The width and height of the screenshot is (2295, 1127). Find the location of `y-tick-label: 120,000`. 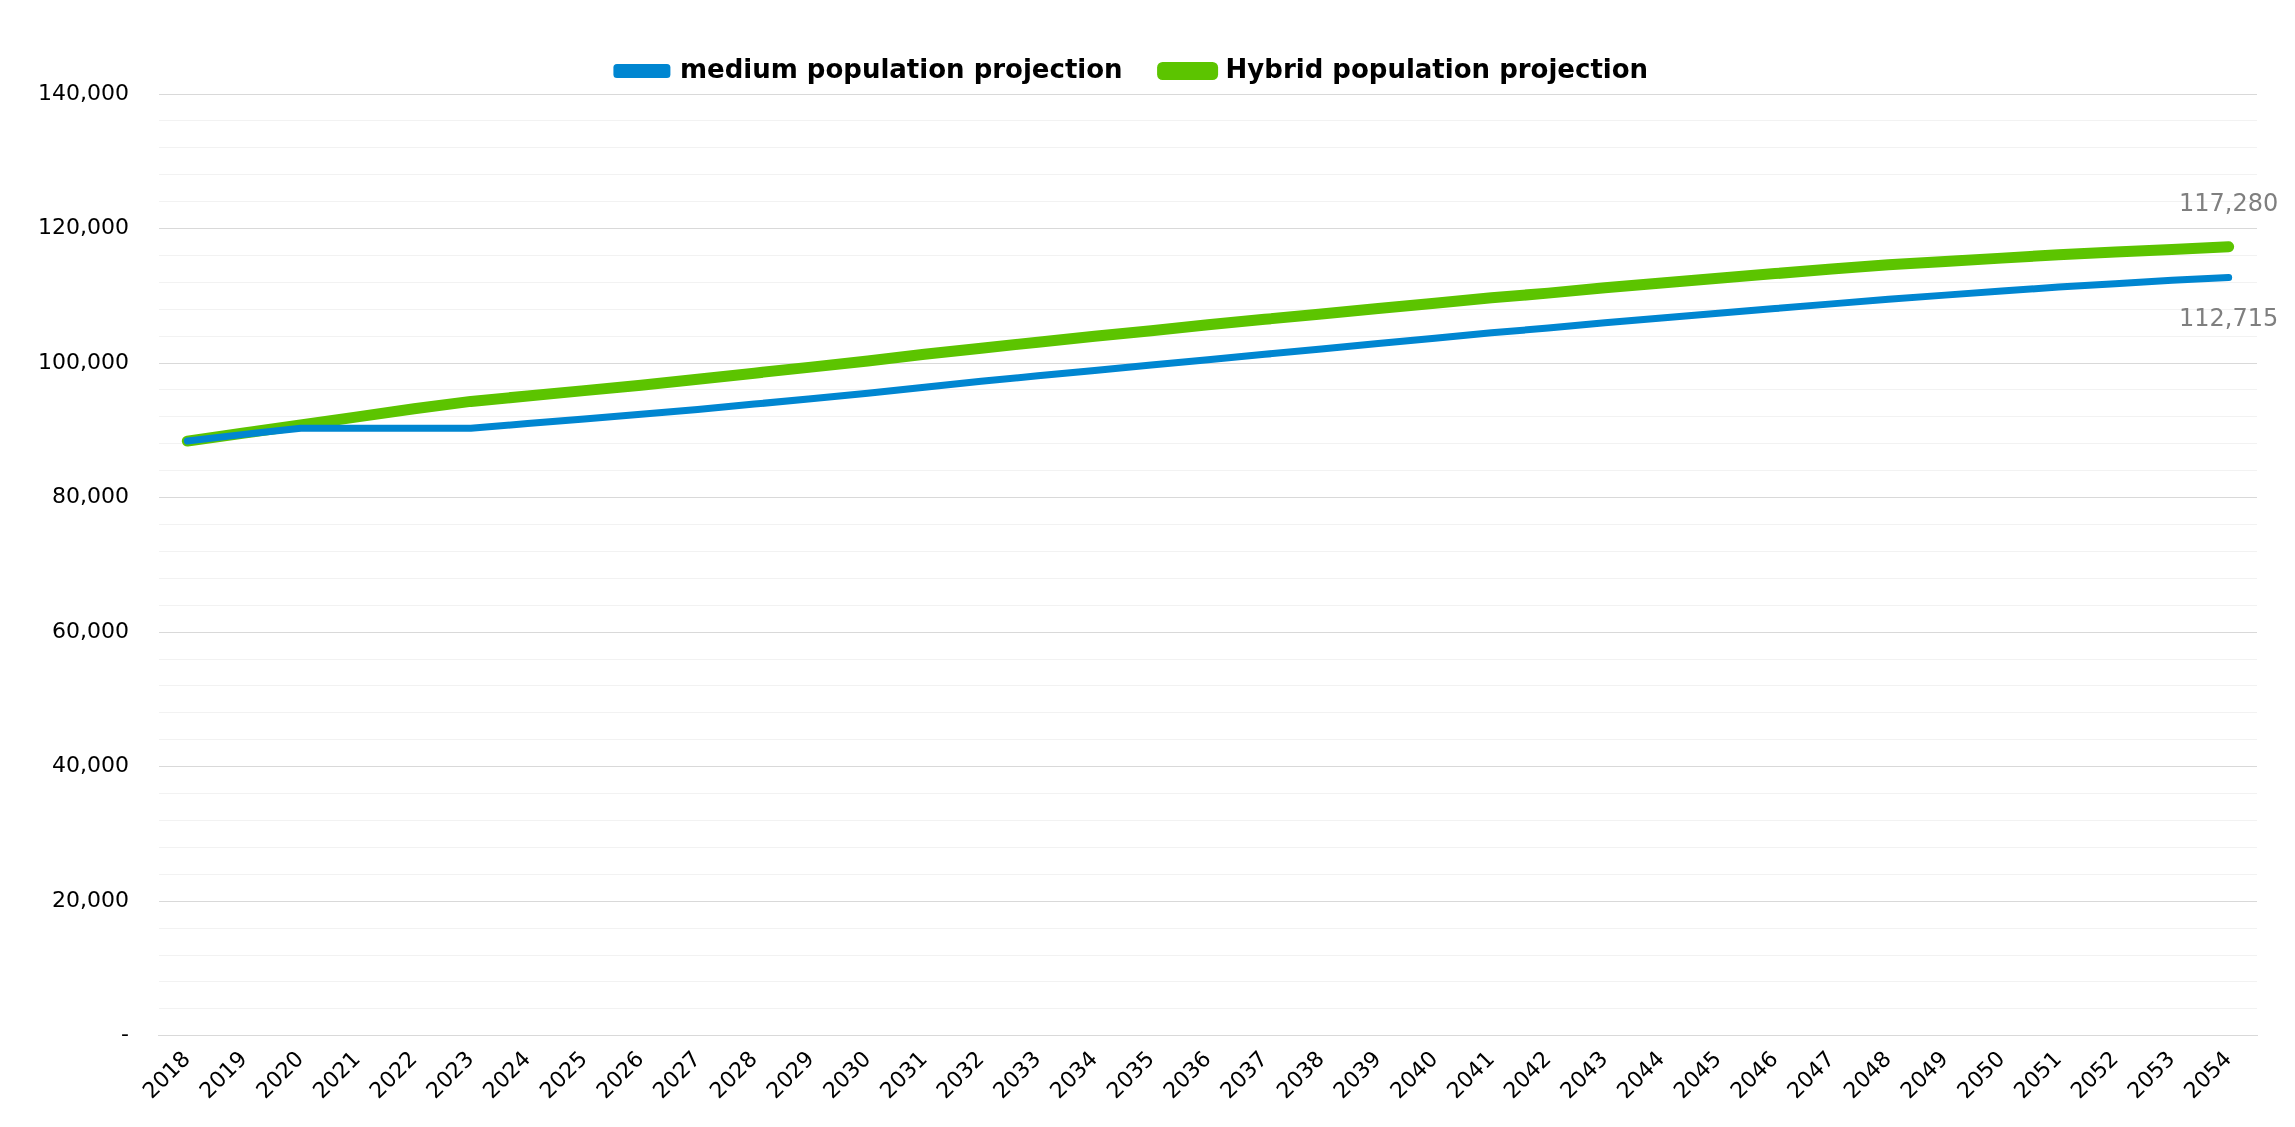

y-tick-label: 120,000 is located at coordinates (83, 227).